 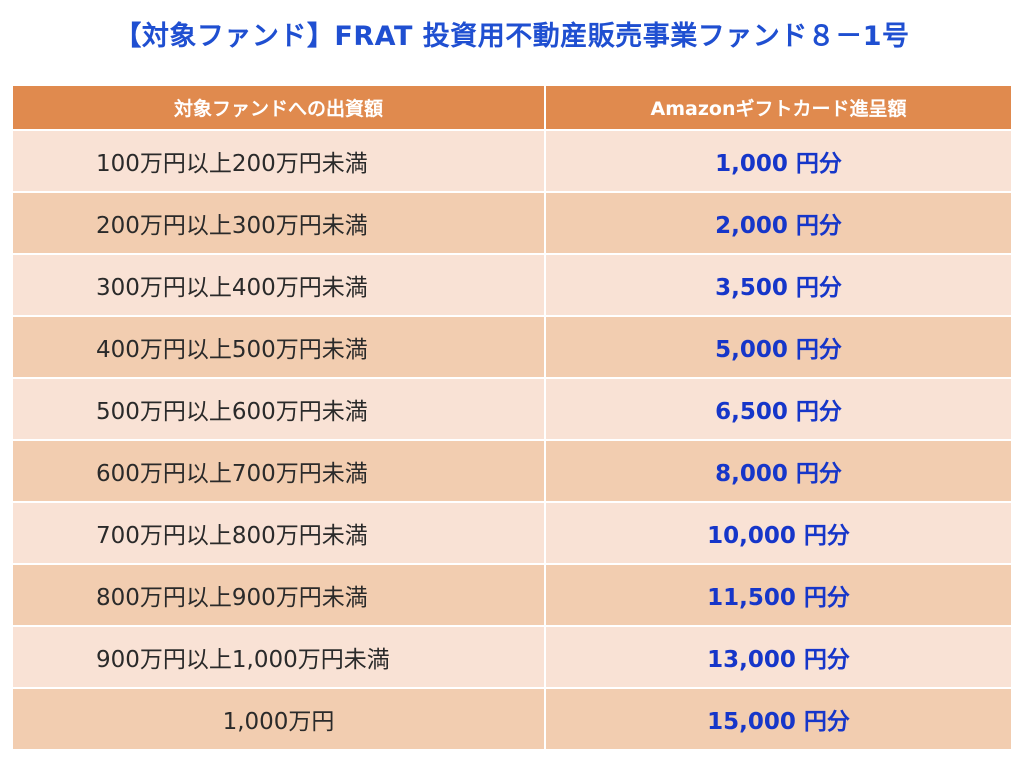 What do you see at coordinates (778, 719) in the screenshot?
I see `gift-amount-cell: 15,000 円分` at bounding box center [778, 719].